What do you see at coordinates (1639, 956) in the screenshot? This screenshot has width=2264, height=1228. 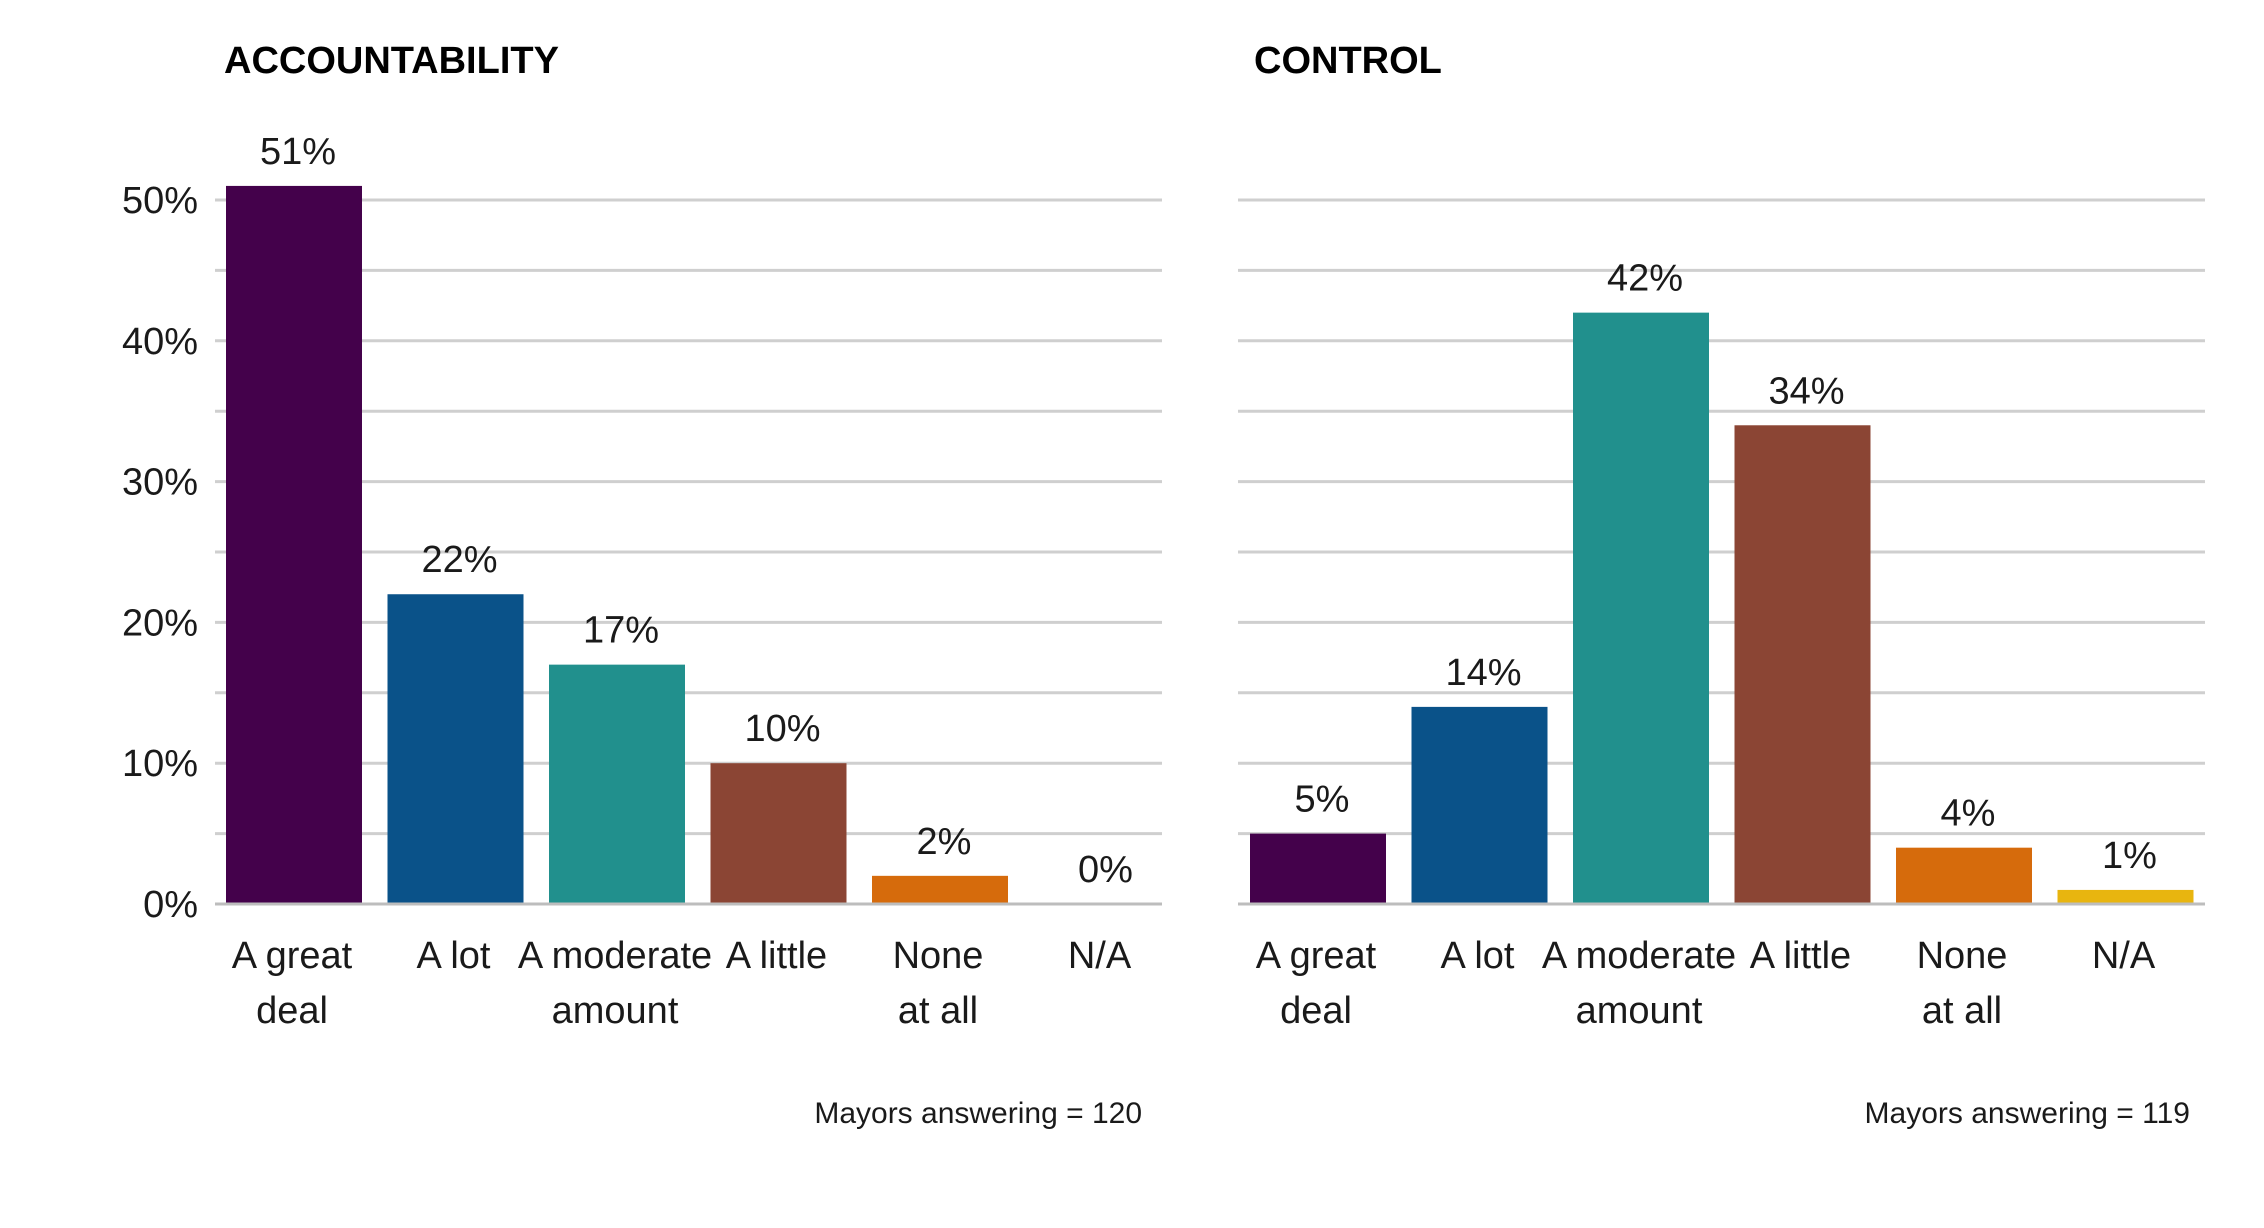 I see `control-category-label-a-moderate-amount: A moderate` at bounding box center [1639, 956].